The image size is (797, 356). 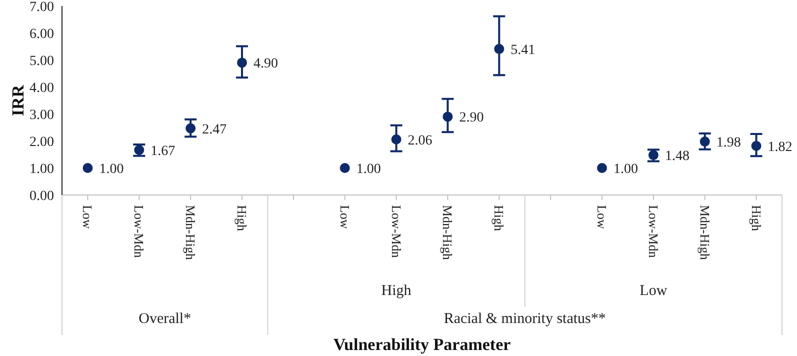 What do you see at coordinates (214, 130) in the screenshot?
I see `data-label: 2.47` at bounding box center [214, 130].